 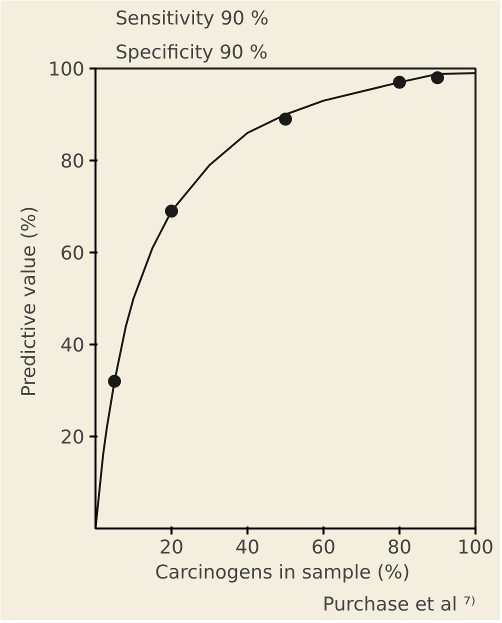 I want to click on y-tick-label: 20, so click(x=72, y=437).